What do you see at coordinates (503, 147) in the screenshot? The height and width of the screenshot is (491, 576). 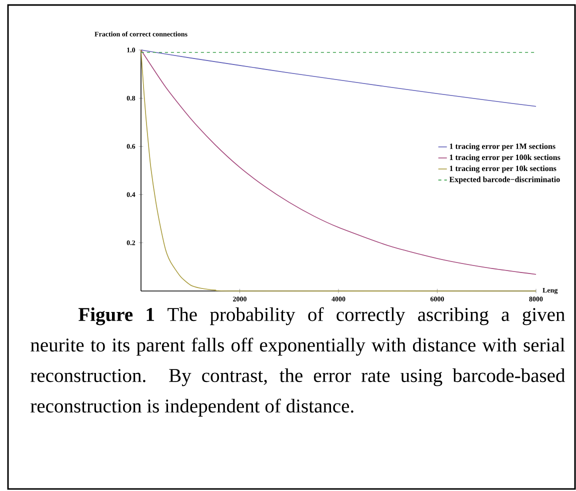 I see `legend-label: 1 tracing error per 1M sections` at bounding box center [503, 147].